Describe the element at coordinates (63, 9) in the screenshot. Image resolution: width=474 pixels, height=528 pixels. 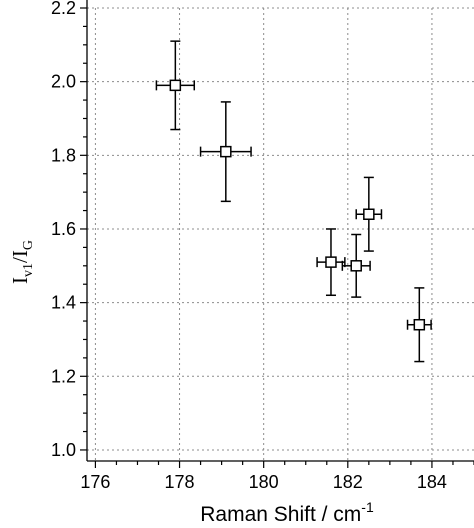
I see `y-tick-label: 2.2` at that location.